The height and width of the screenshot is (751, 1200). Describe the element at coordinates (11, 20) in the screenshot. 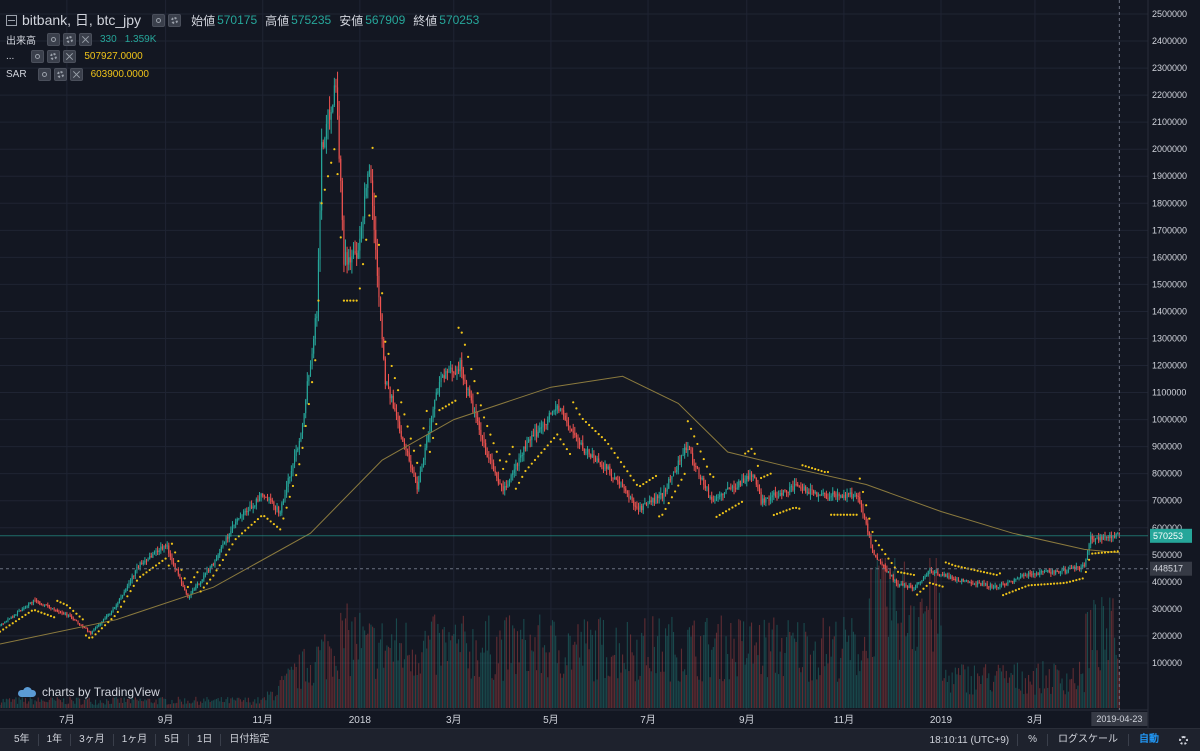

I see `collapse-icon` at that location.